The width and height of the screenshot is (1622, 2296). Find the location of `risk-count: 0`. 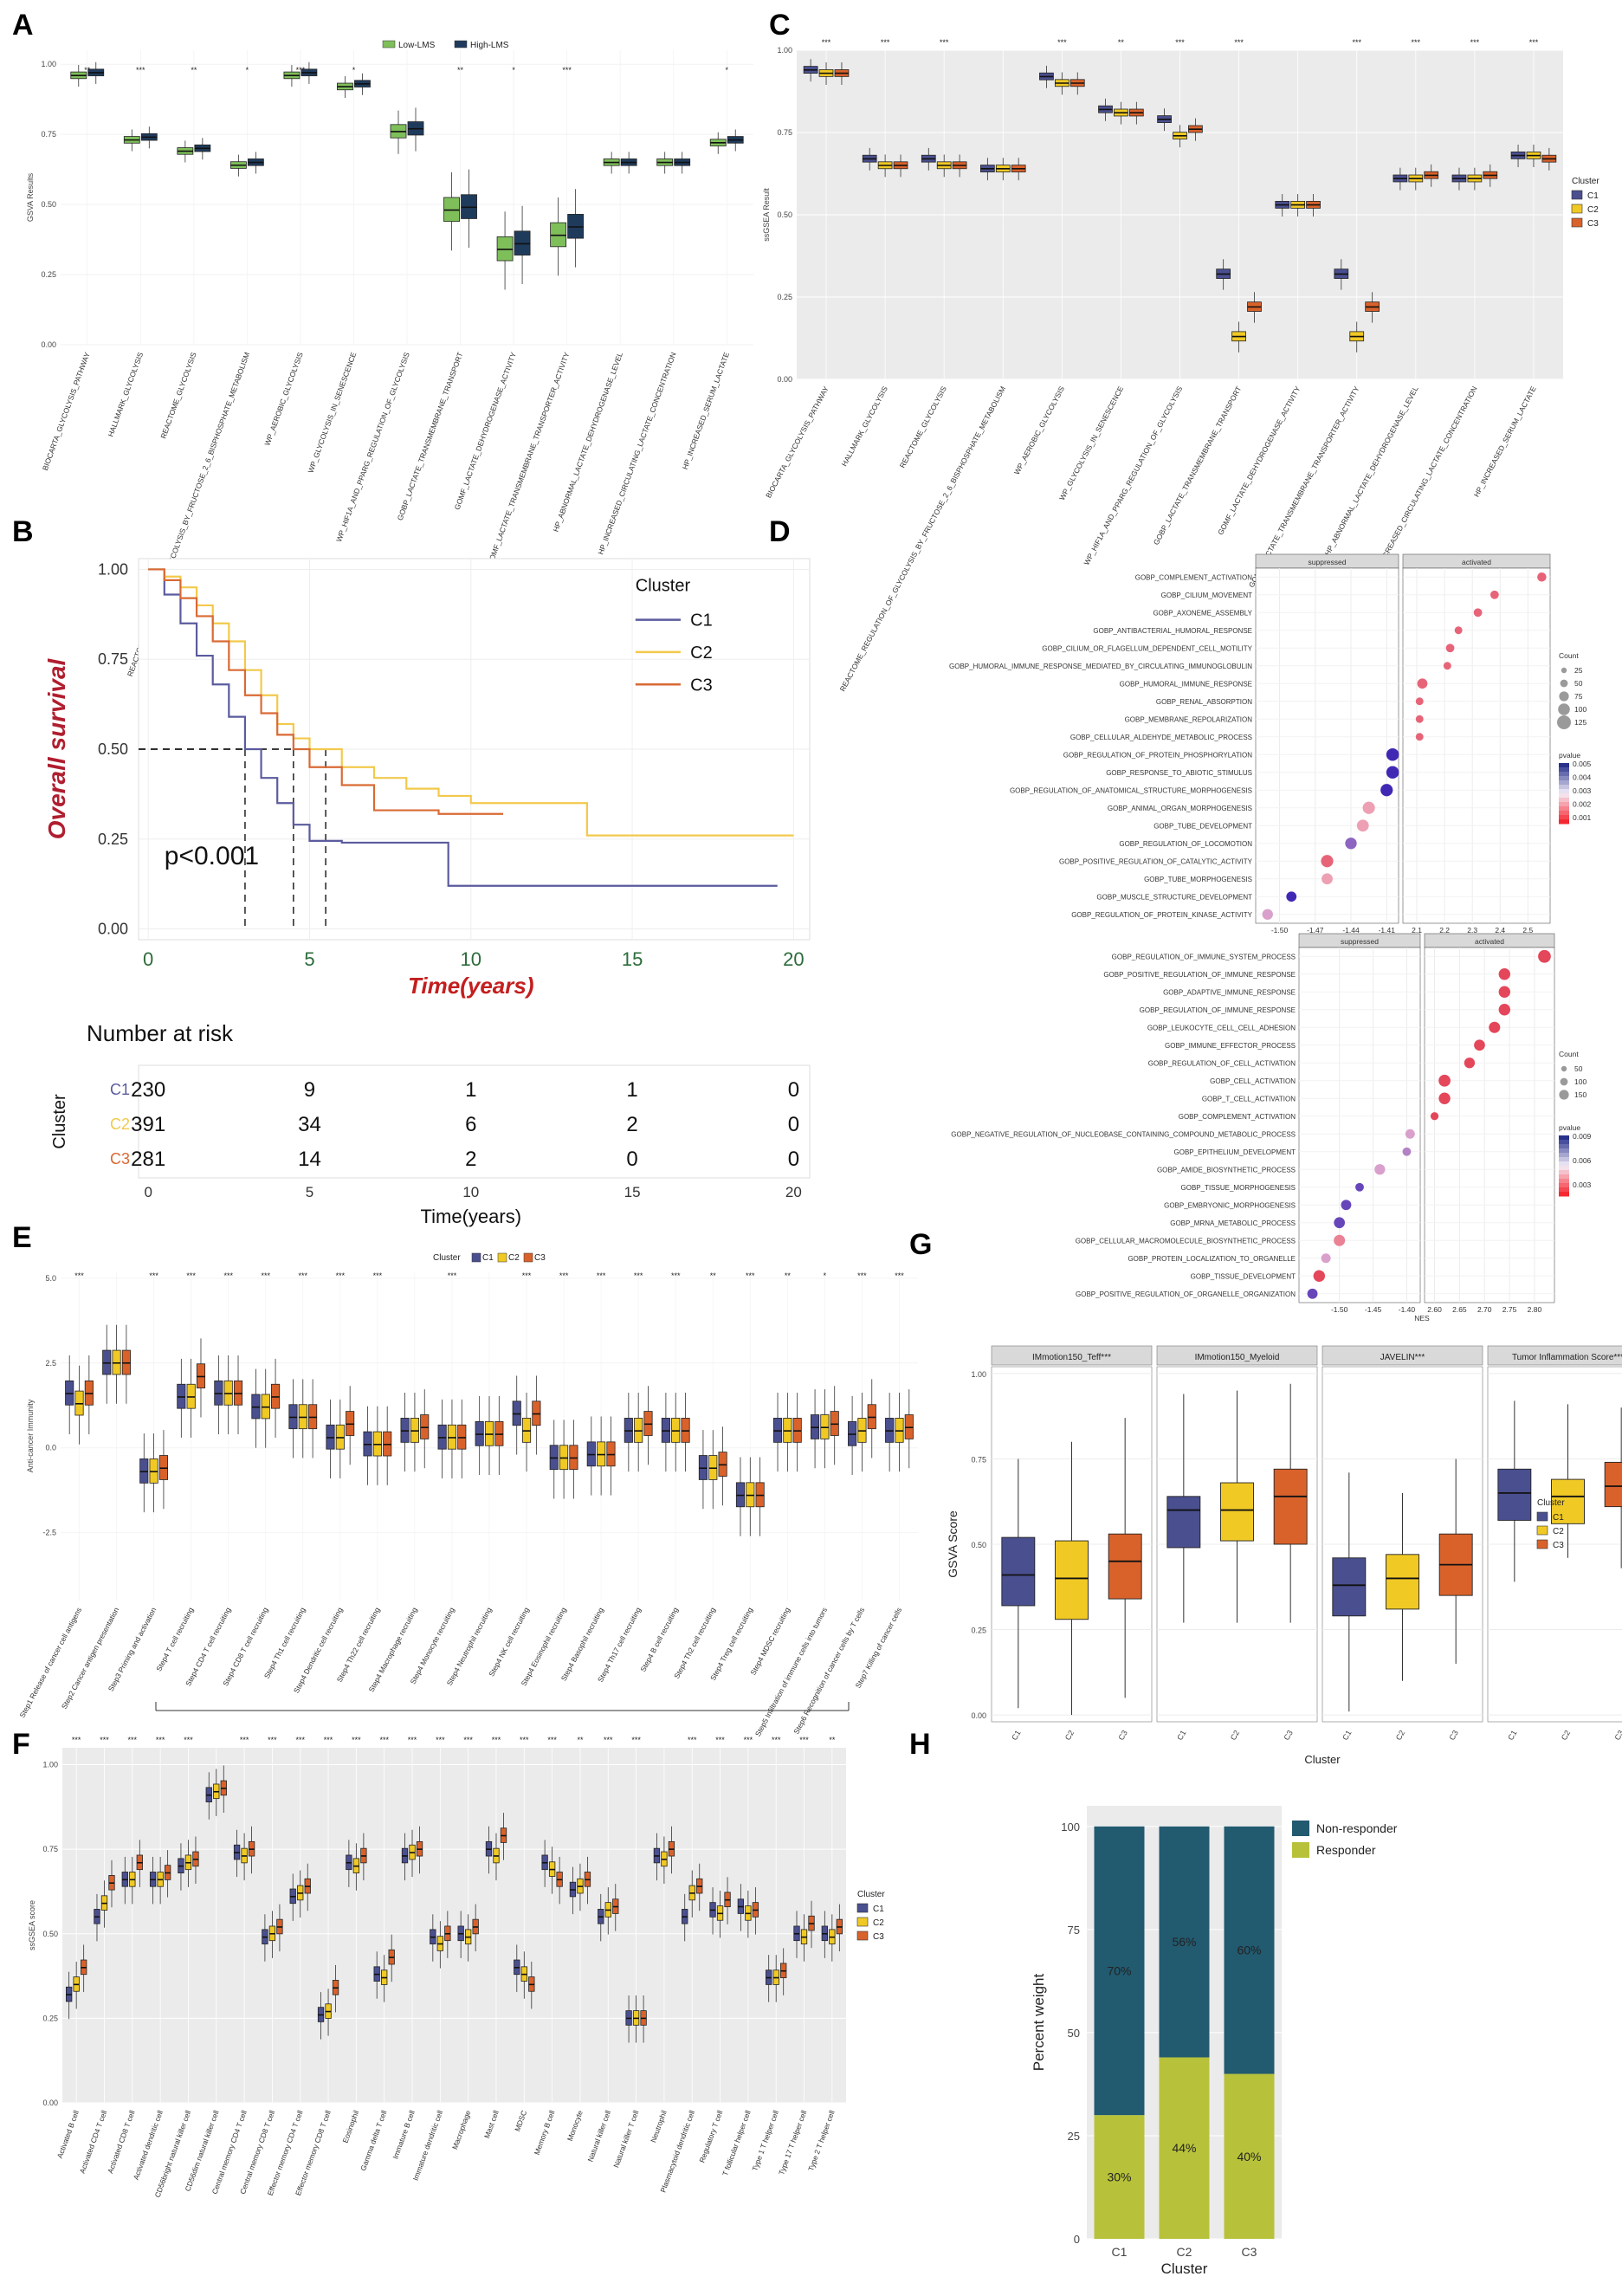

risk-count: 0 is located at coordinates (794, 1124).